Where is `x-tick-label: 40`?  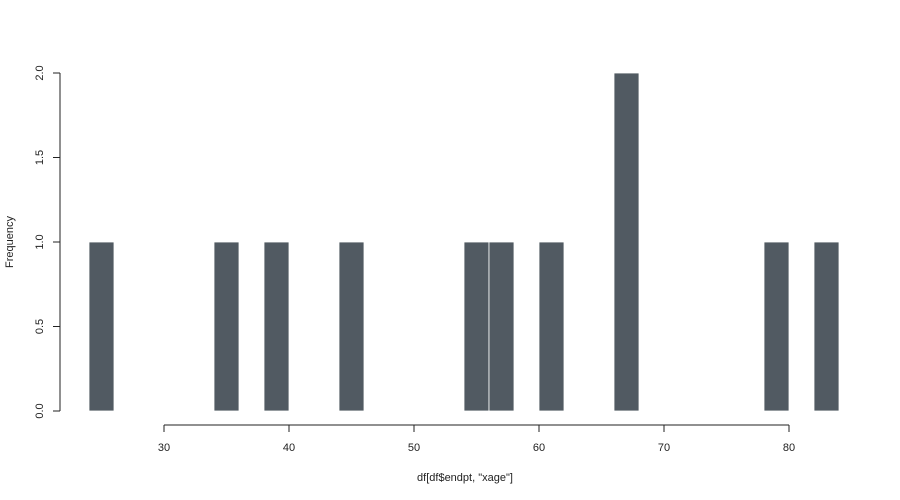 x-tick-label: 40 is located at coordinates (289, 448).